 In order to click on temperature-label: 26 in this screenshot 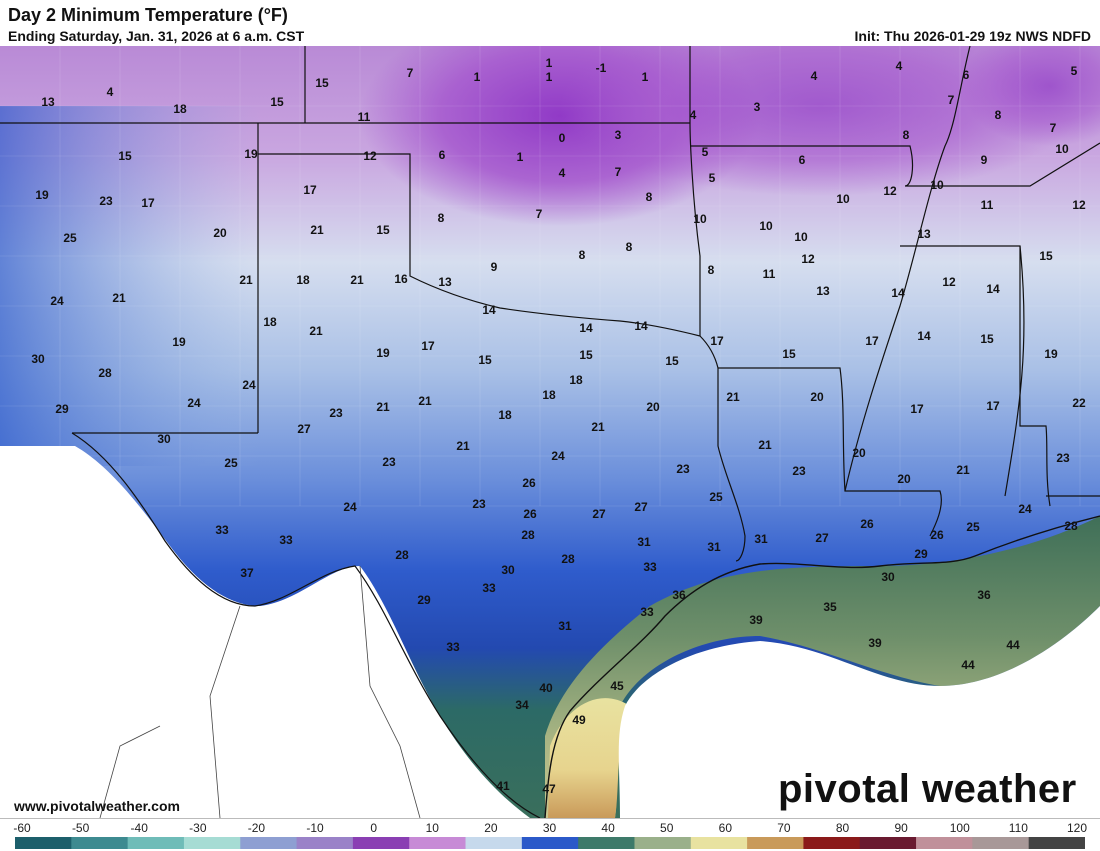, I will do `click(530, 514)`.